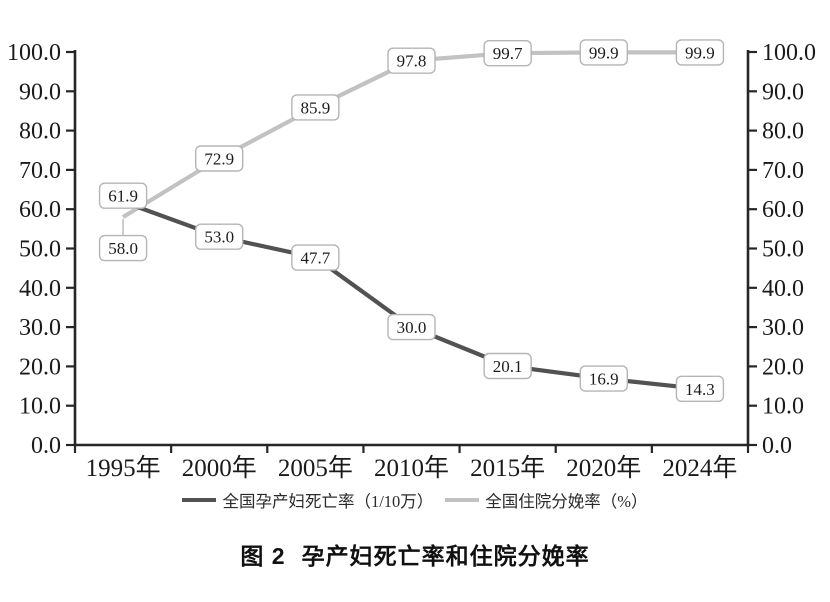  I want to click on left-y-tick-label: 10.0, so click(40, 407).